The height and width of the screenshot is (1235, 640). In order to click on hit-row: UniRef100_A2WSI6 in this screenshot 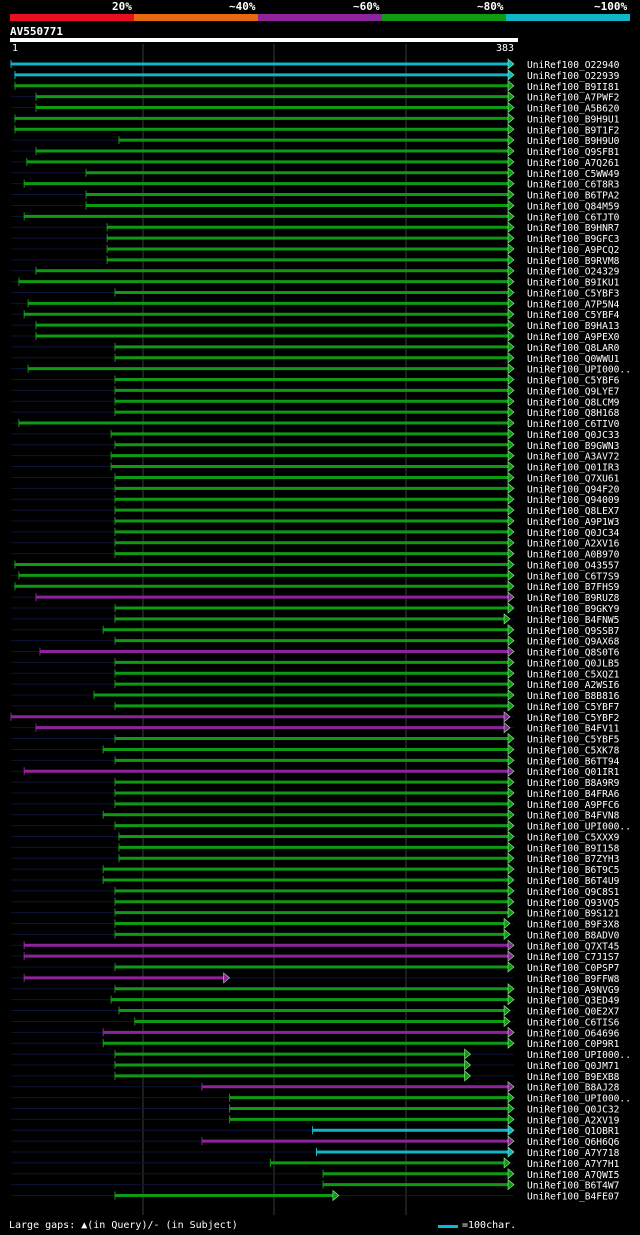, I will do `click(315, 684)`.